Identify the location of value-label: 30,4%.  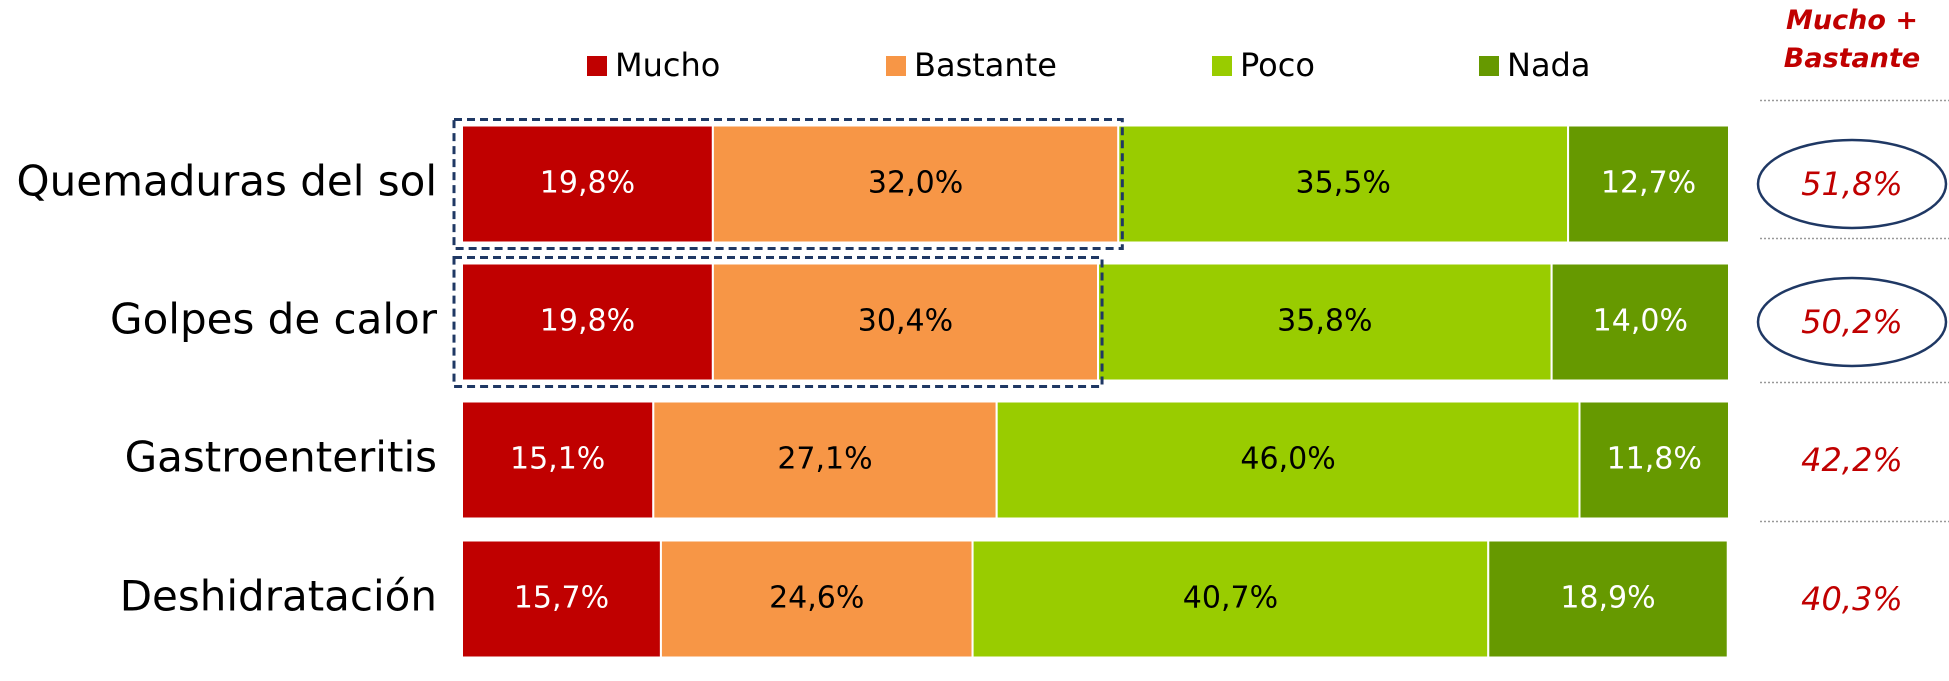
(905, 321).